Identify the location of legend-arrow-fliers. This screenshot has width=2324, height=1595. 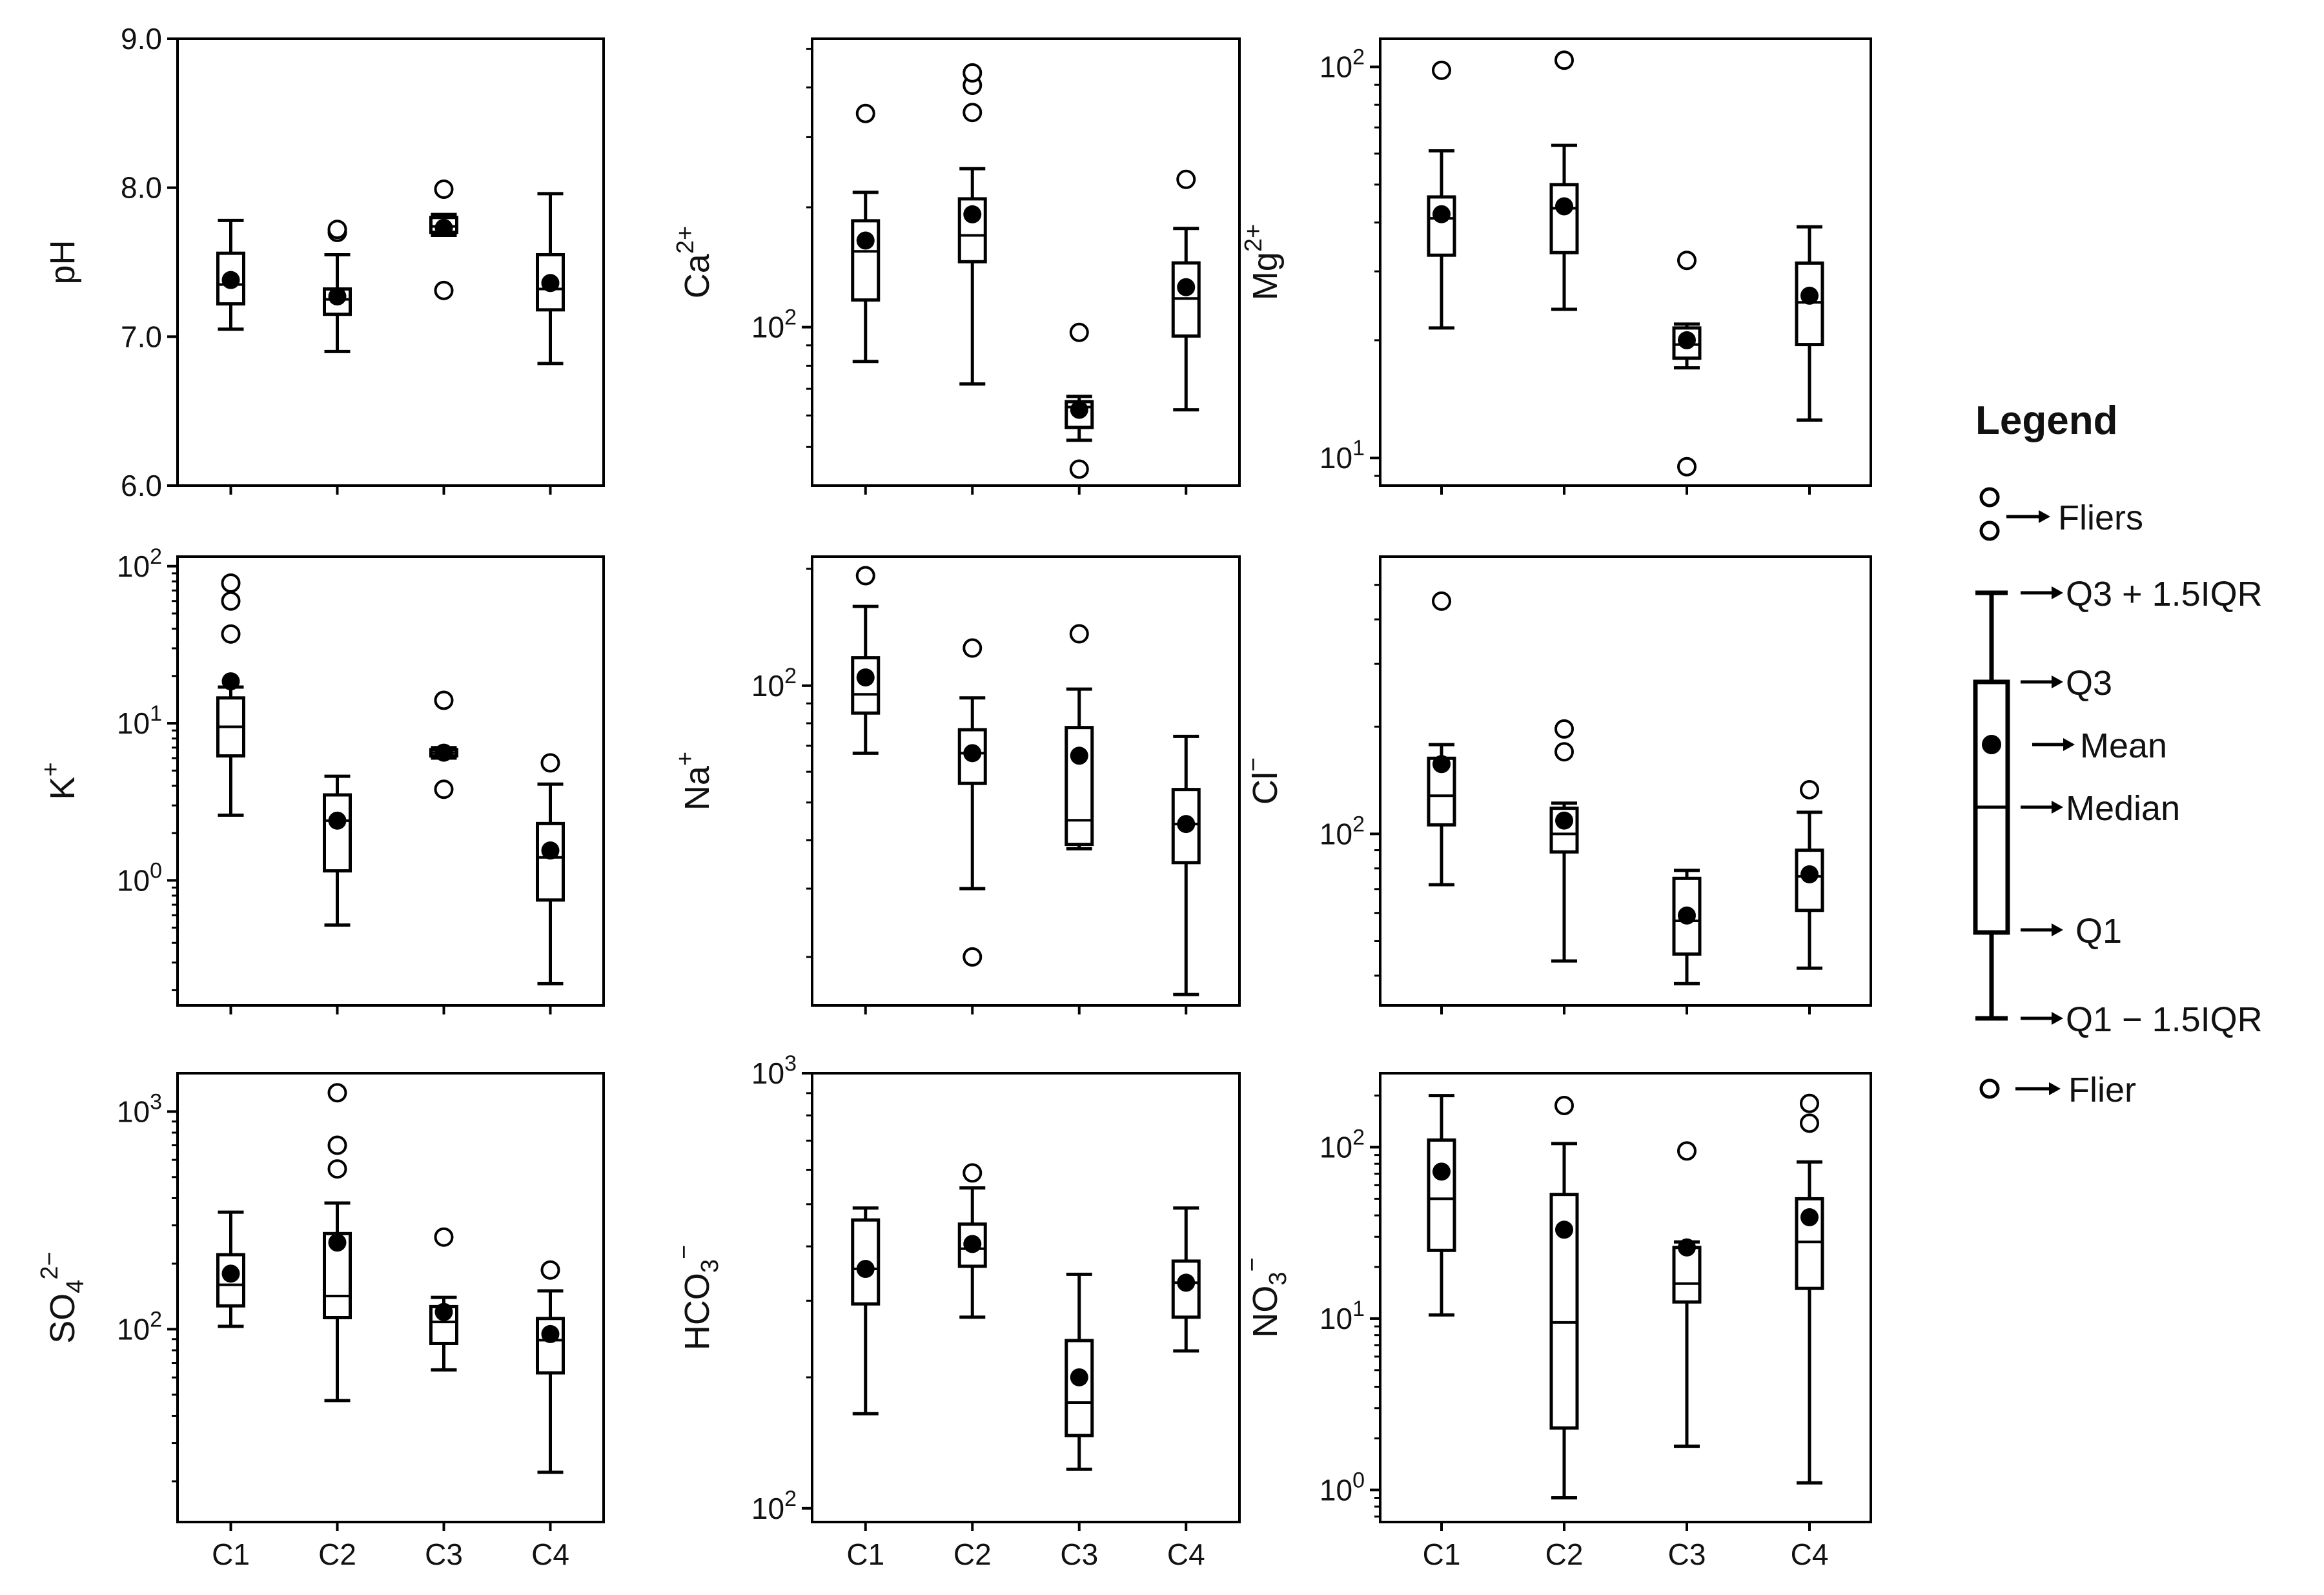
(2028, 516).